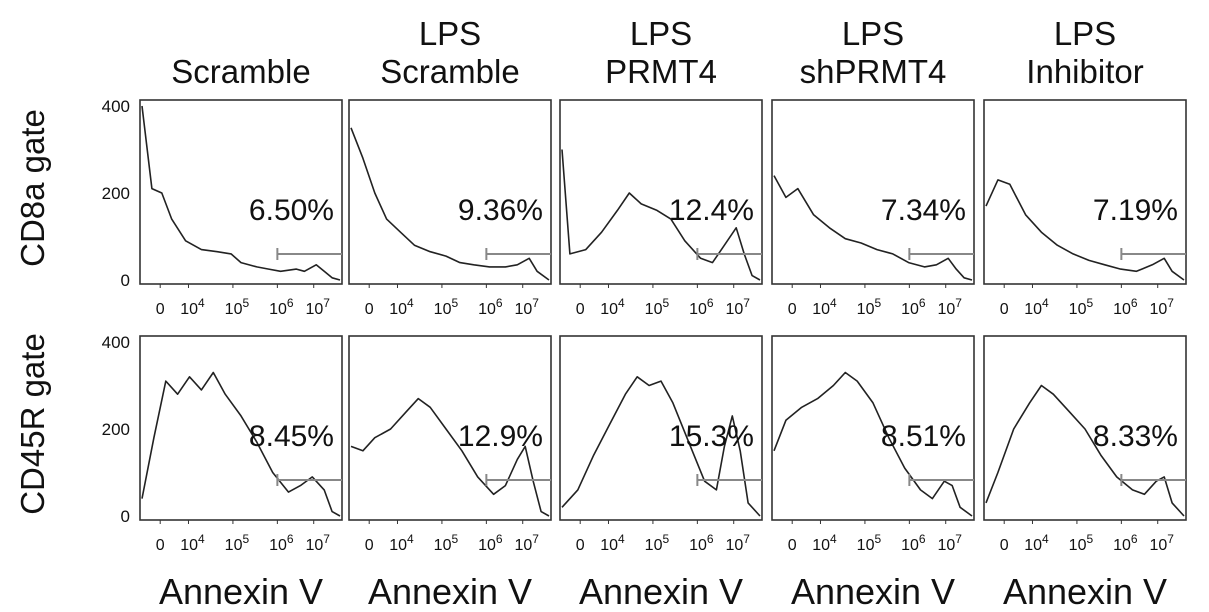 The image size is (1209, 612). I want to click on histogram-panel: 8.33%0 10⁴ 10⁵ 10⁶ 10⁷, so click(1085, 444).